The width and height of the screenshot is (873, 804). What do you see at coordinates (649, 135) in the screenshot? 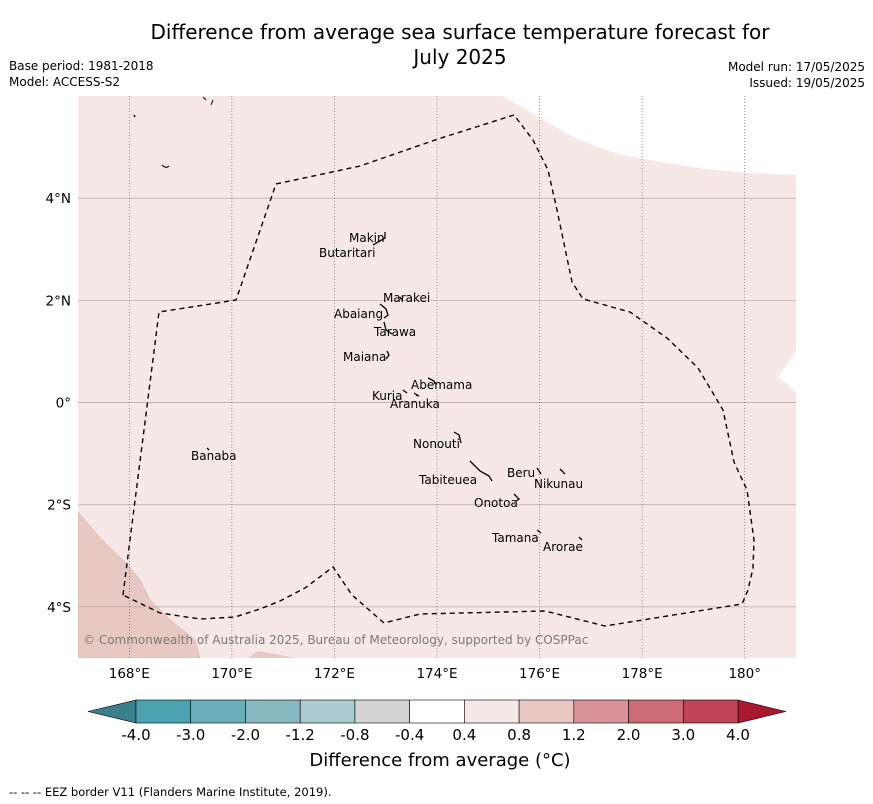
I see `white-region-top` at bounding box center [649, 135].